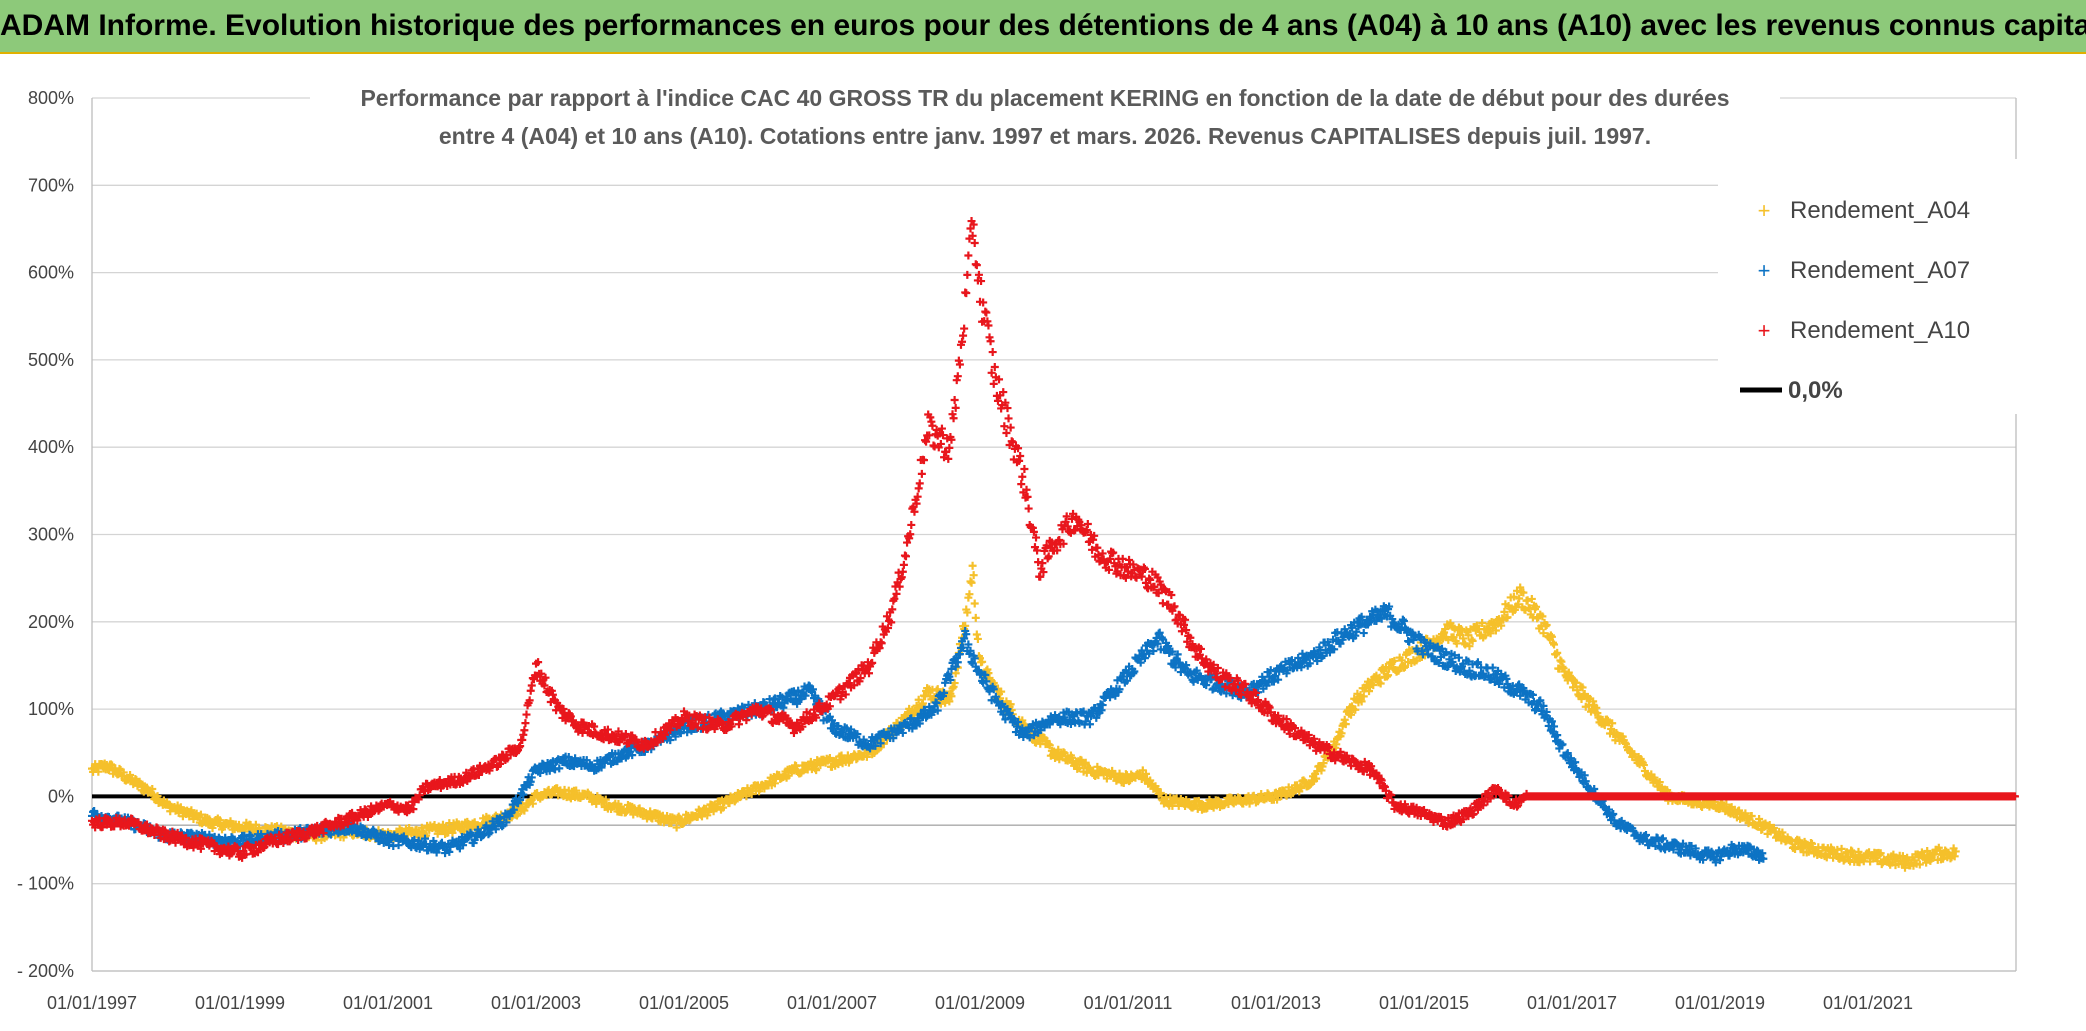 This screenshot has height=1031, width=2086. I want to click on y-tick-label: 700%, so click(51, 185).